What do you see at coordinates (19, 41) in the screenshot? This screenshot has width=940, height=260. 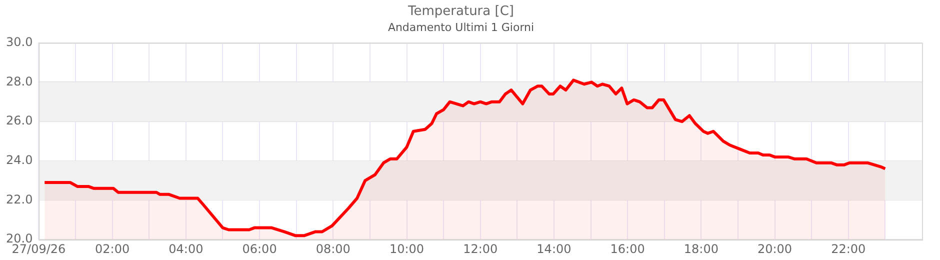 I see `y-tick-label: 30.0` at bounding box center [19, 41].